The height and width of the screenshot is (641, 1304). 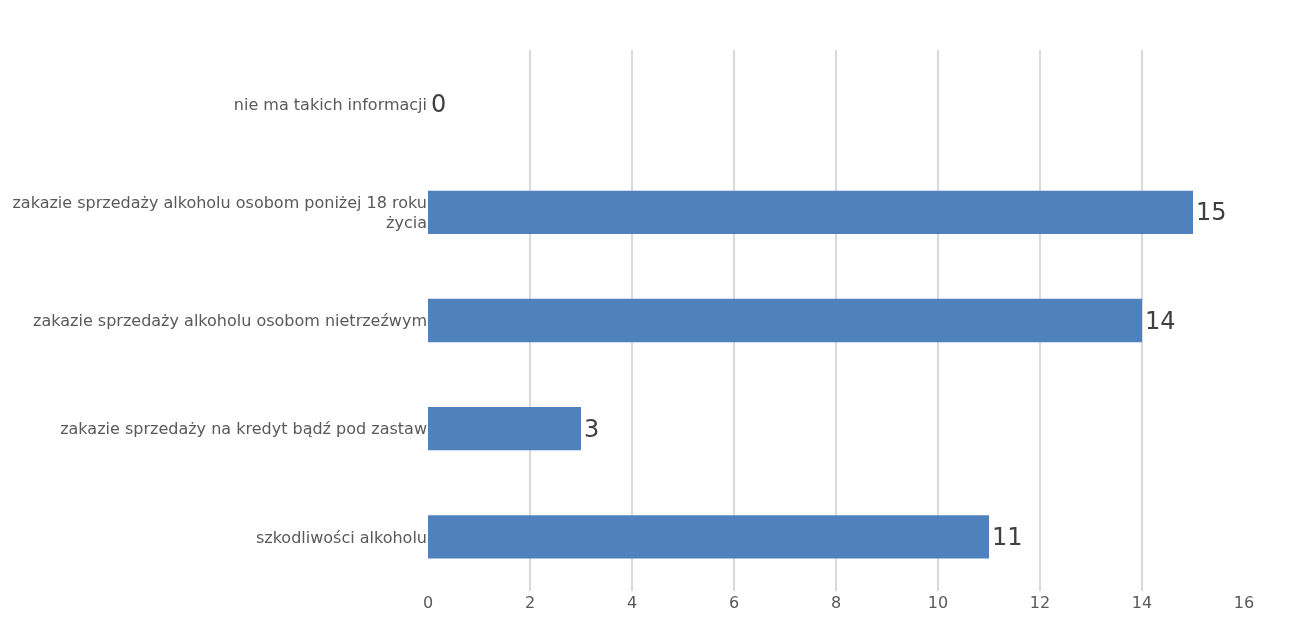 I want to click on data-label: 0, so click(x=439, y=104).